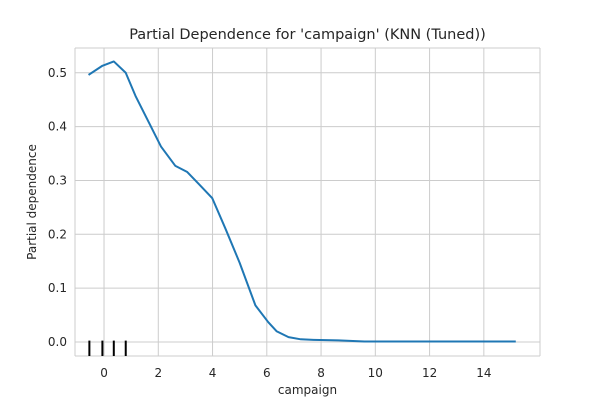  What do you see at coordinates (375, 373) in the screenshot?
I see `x-tick-label: 10` at bounding box center [375, 373].